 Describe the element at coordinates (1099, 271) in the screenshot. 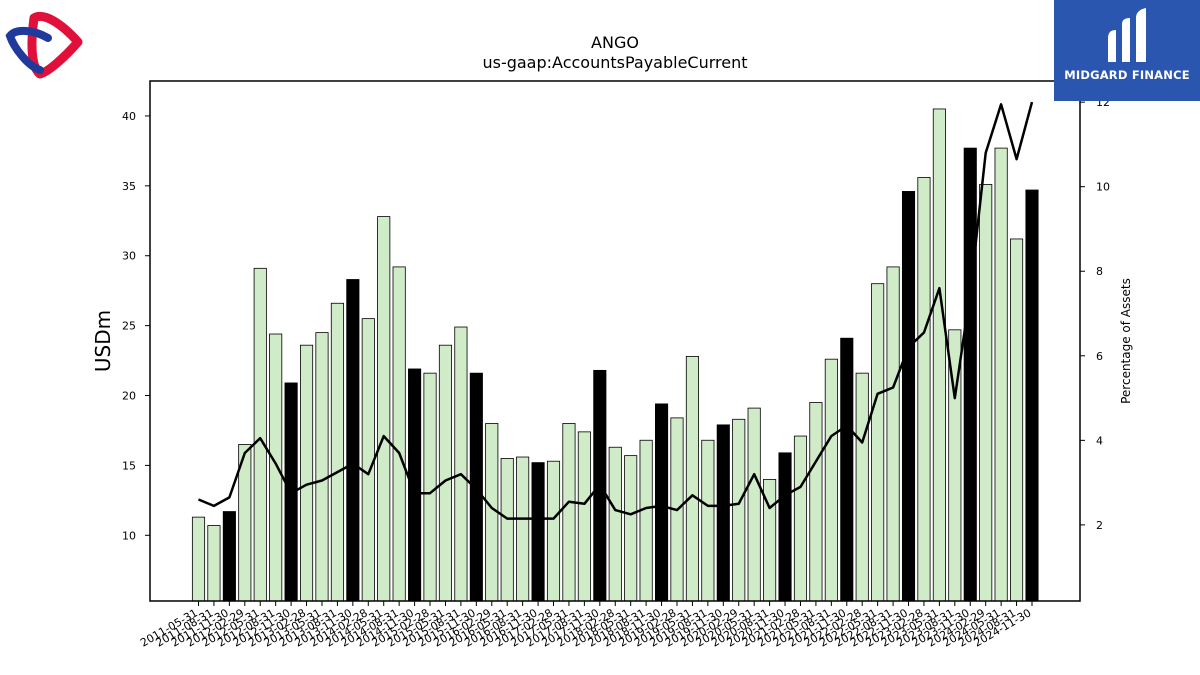

I see `y2-tick-label: 8` at that location.